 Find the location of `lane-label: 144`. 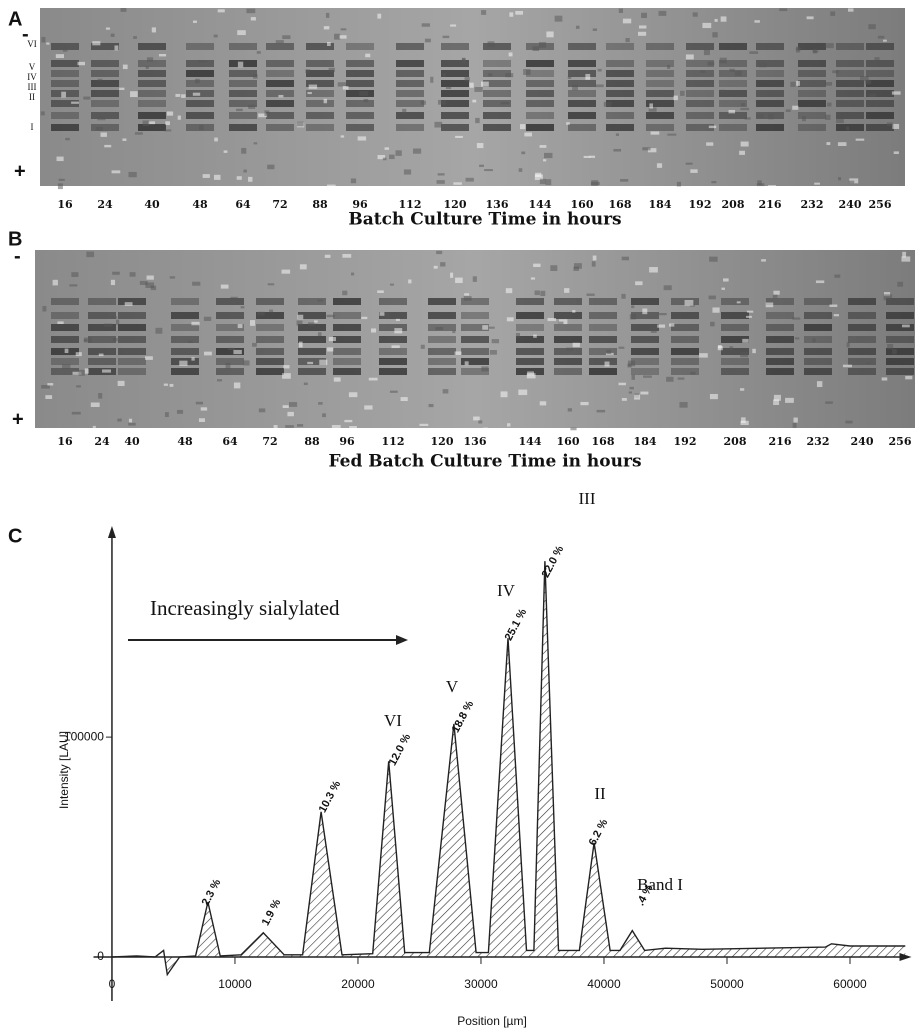

lane-label: 144 is located at coordinates (530, 441).